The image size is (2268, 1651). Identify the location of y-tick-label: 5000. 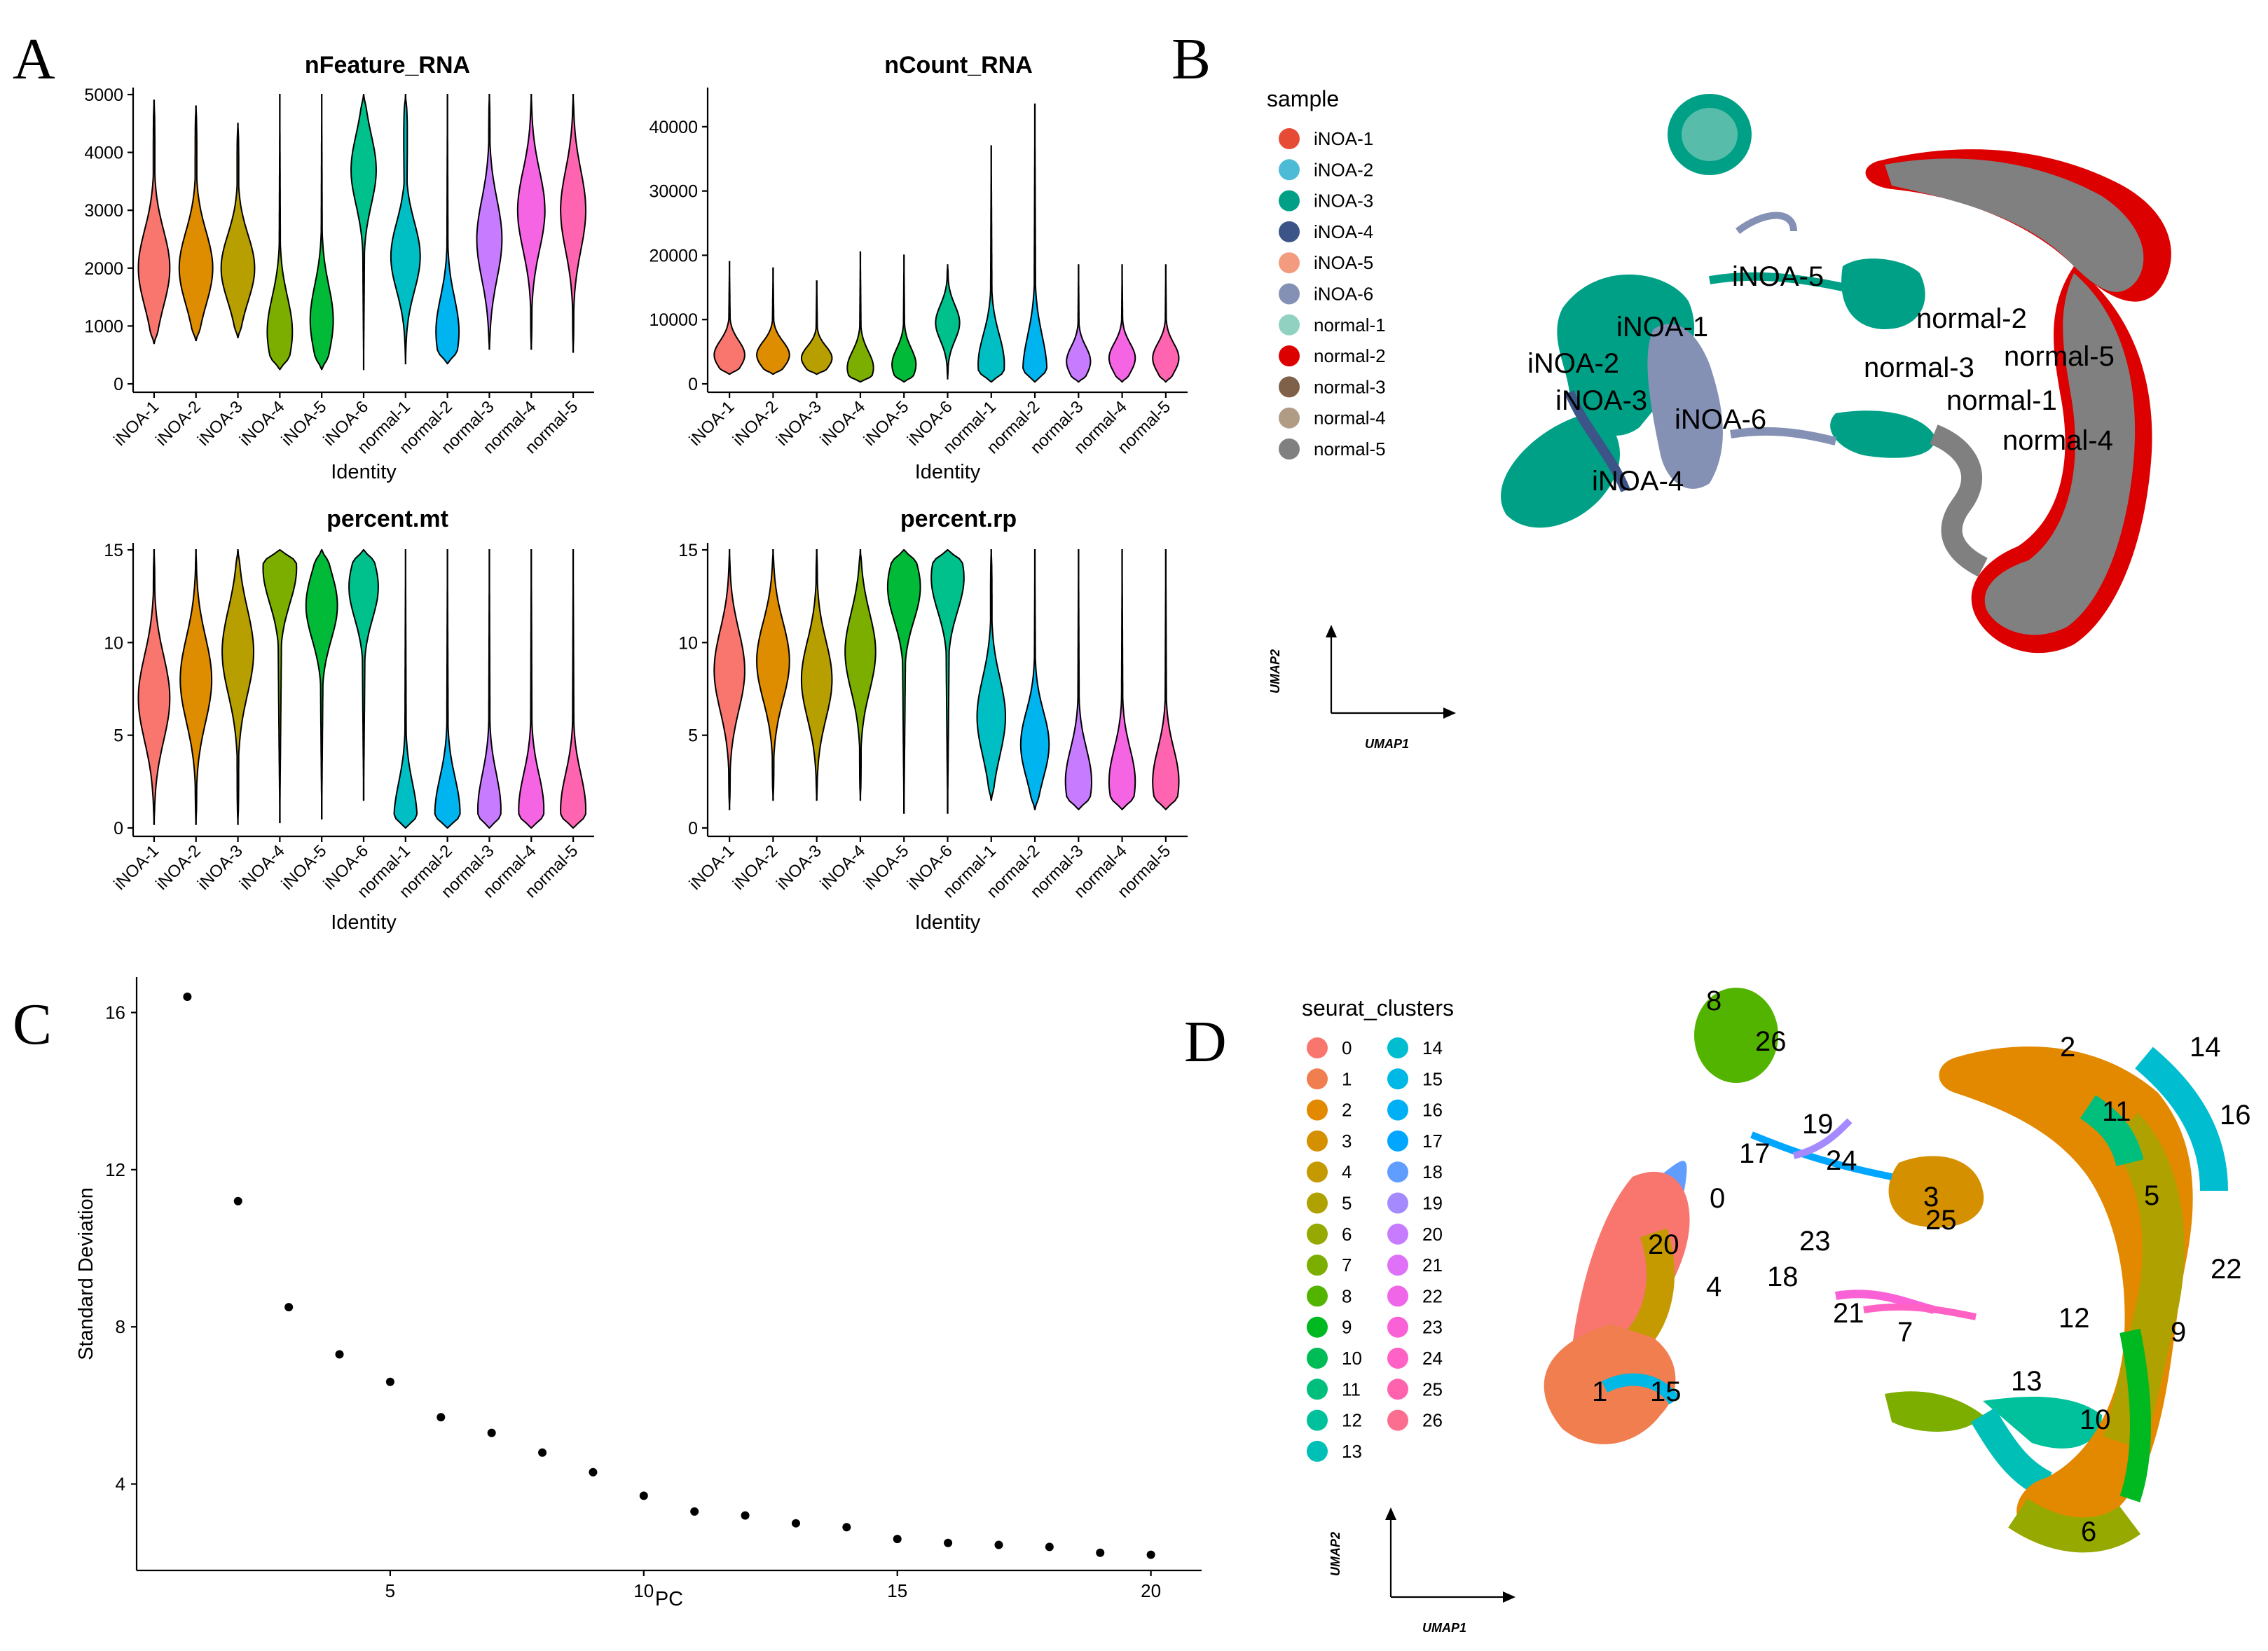
(104, 95).